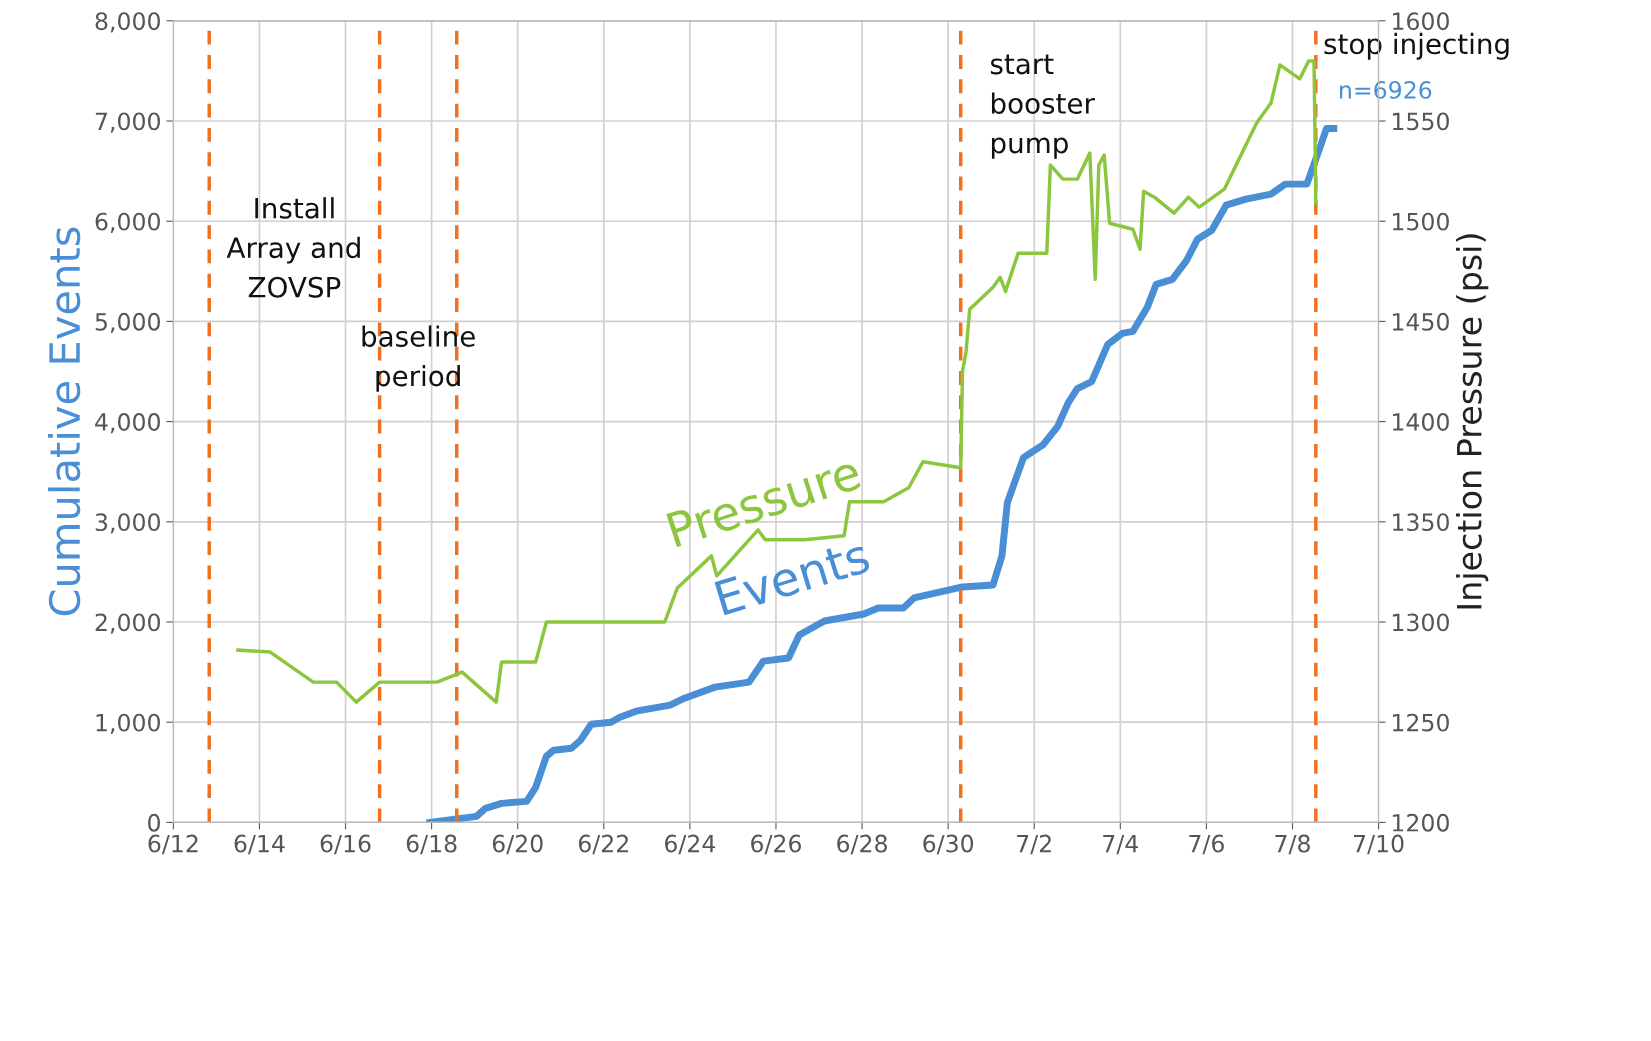  What do you see at coordinates (1472, 421) in the screenshot?
I see `y2-axis-title: Injection Pressure (psi)` at bounding box center [1472, 421].